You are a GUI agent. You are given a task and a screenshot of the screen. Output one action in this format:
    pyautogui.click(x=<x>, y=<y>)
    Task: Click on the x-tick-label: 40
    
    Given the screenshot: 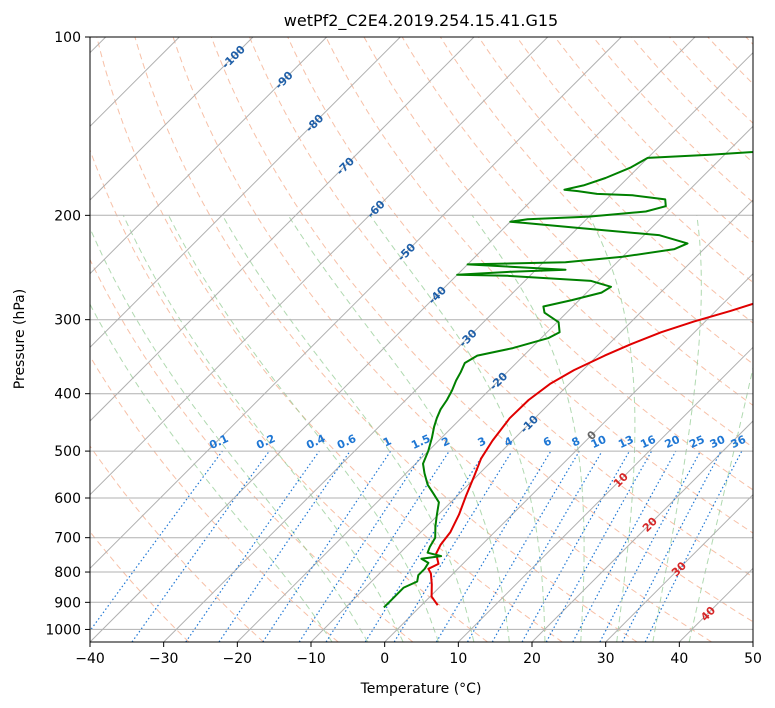 What is the action you would take?
    pyautogui.click(x=679, y=659)
    